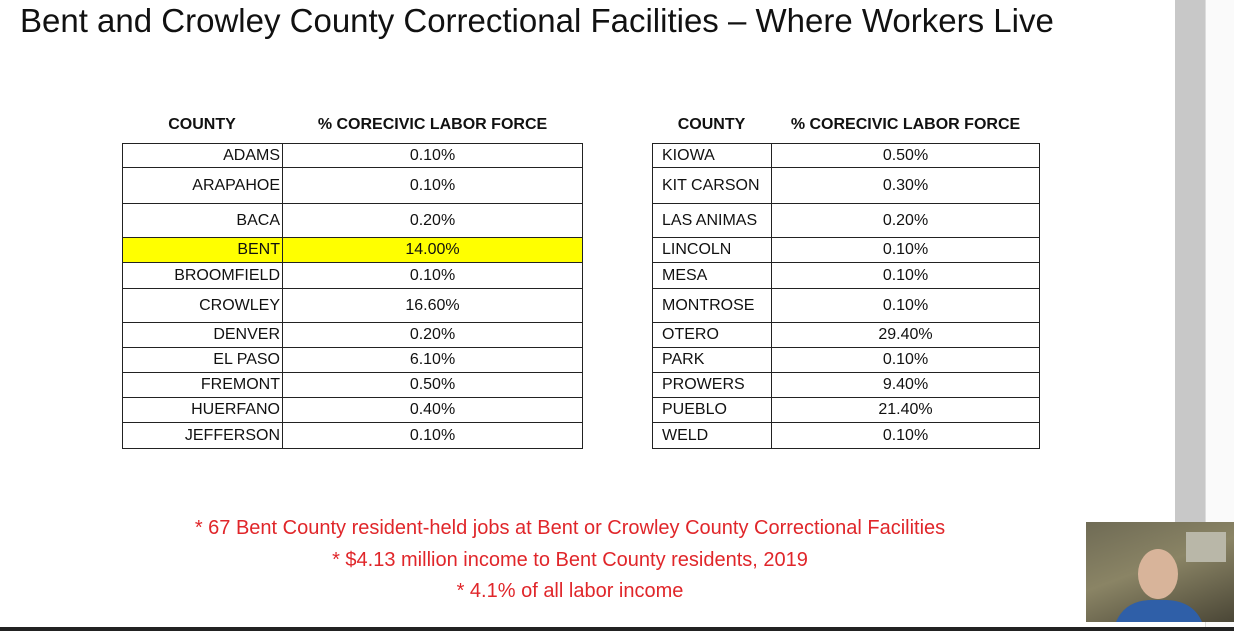 The height and width of the screenshot is (631, 1234). I want to click on table-row: CROWLEY 16.60%, so click(352, 306).